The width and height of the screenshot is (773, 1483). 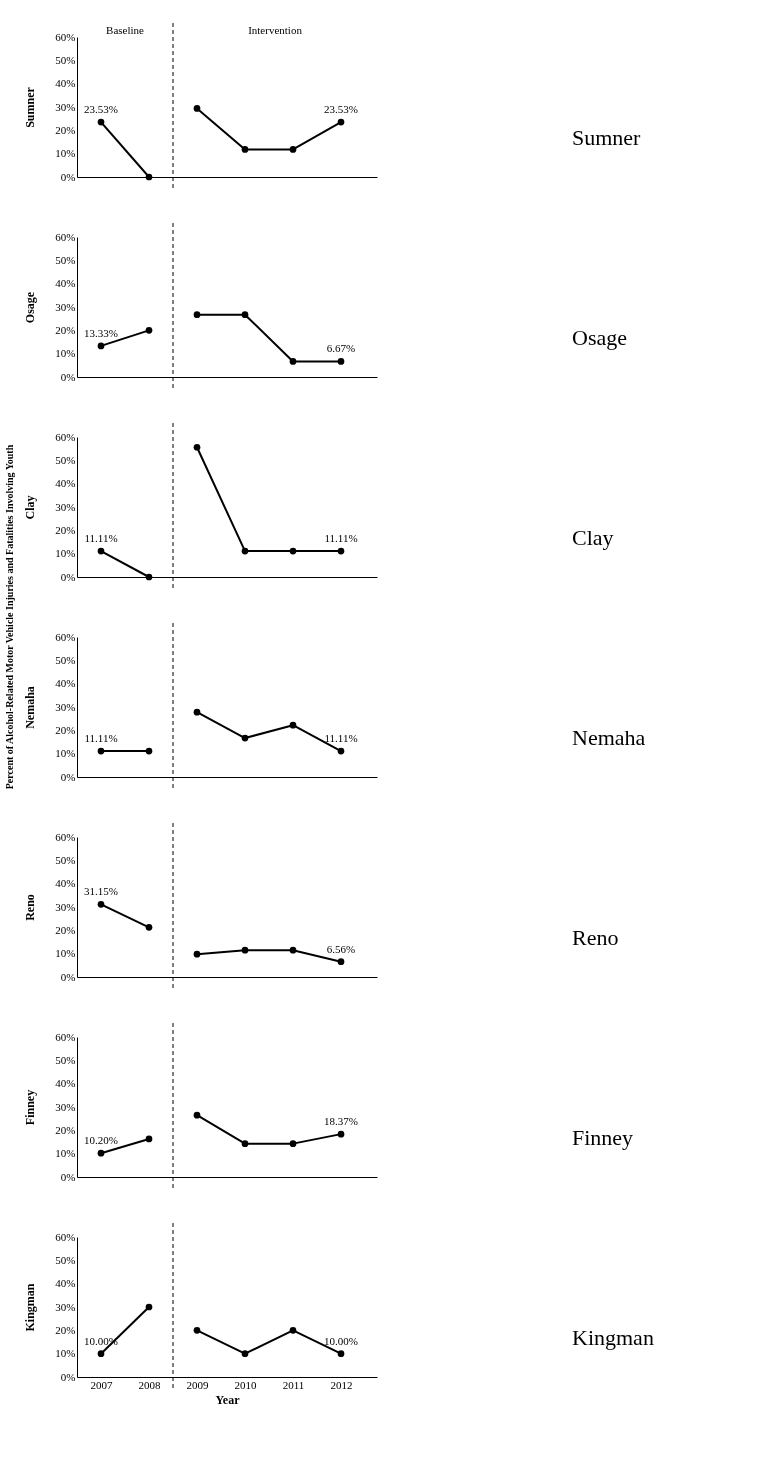 What do you see at coordinates (293, 1384) in the screenshot?
I see `x-tick-label: 2011` at bounding box center [293, 1384].